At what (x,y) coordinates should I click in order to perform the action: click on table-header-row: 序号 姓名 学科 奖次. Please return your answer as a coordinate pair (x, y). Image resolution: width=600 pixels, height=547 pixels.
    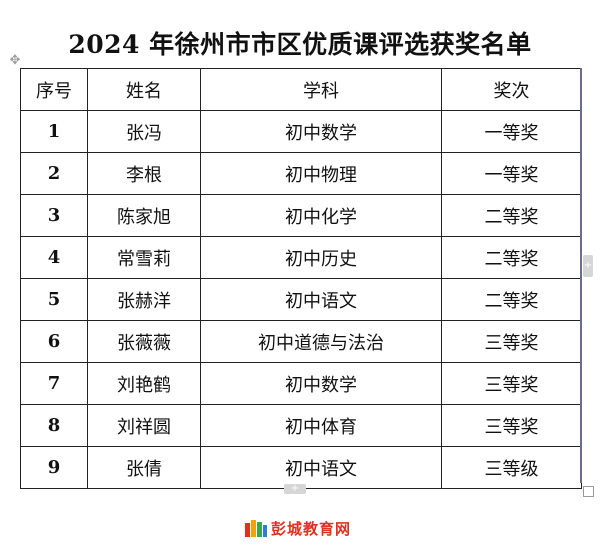
    Looking at the image, I should click on (301, 89).